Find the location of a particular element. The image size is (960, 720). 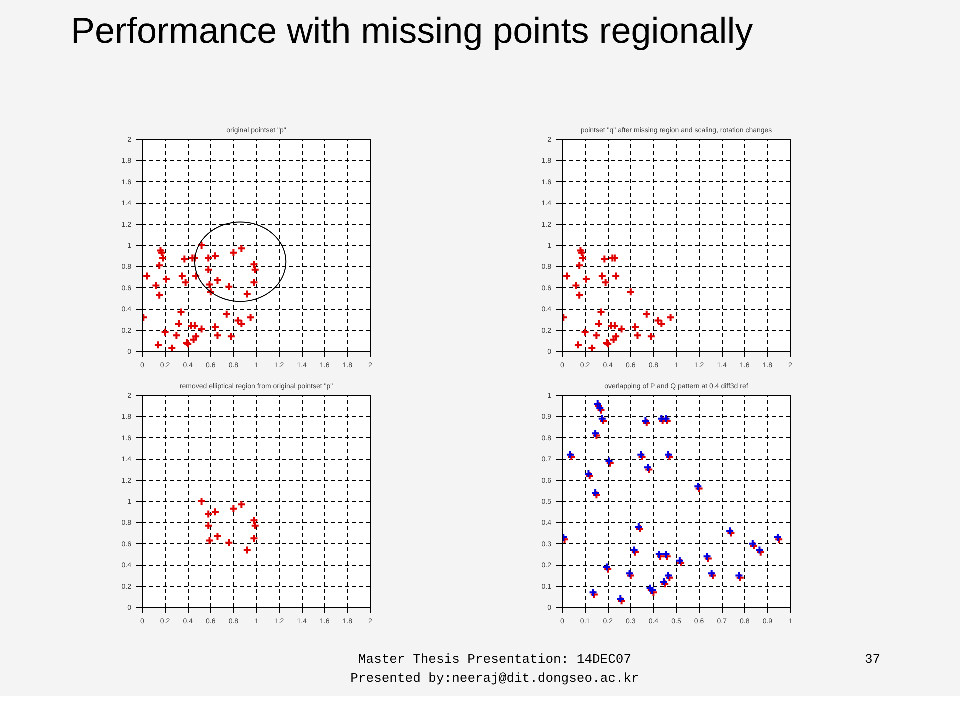

text: Performance with missing points regionally is located at coordinates (412, 31).